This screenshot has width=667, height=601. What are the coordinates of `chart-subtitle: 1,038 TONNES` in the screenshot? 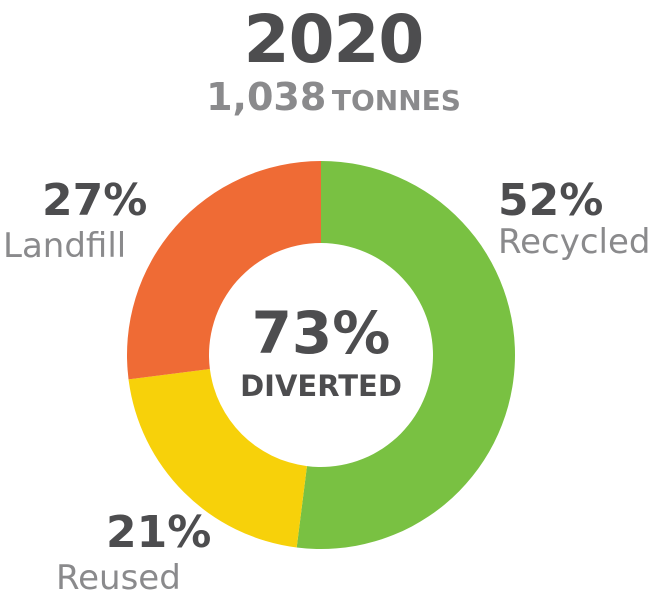 It's located at (333, 101).